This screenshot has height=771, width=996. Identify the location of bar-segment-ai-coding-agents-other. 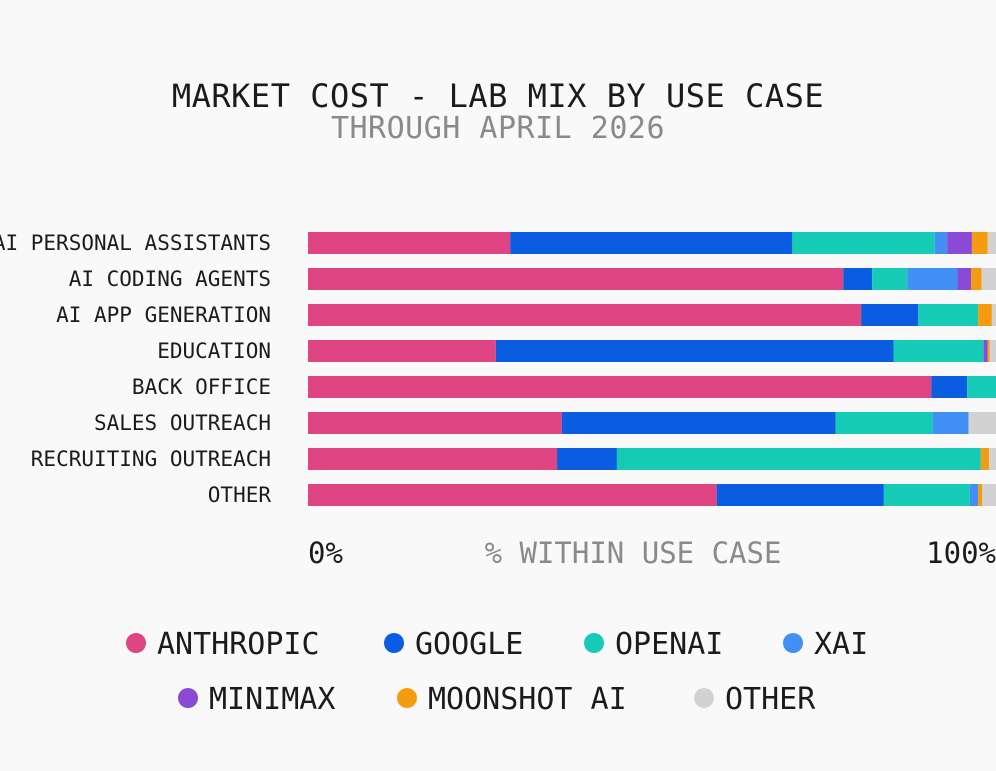
(988, 279).